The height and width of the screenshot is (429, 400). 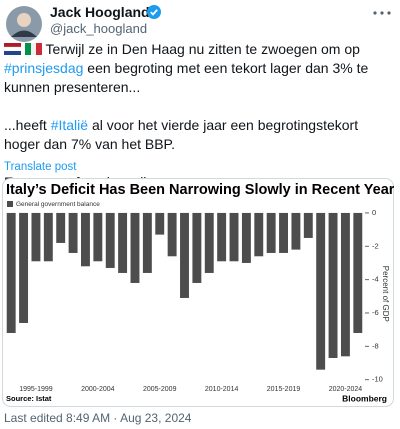 I want to click on y-tick-label: -8, so click(x=375, y=345).